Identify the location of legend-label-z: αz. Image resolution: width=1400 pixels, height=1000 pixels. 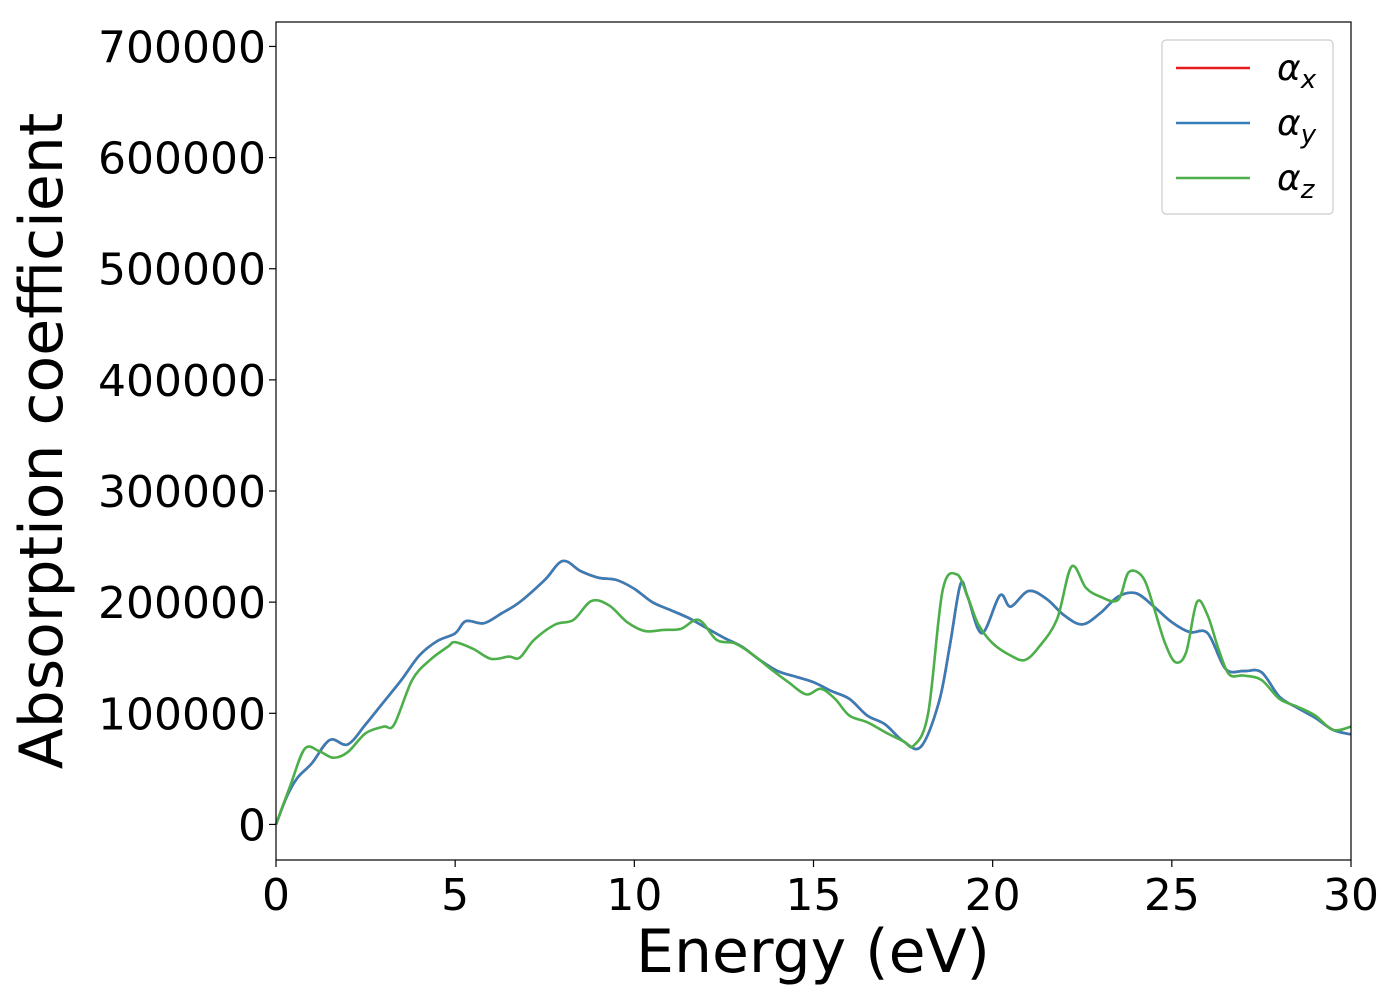
(1296, 181).